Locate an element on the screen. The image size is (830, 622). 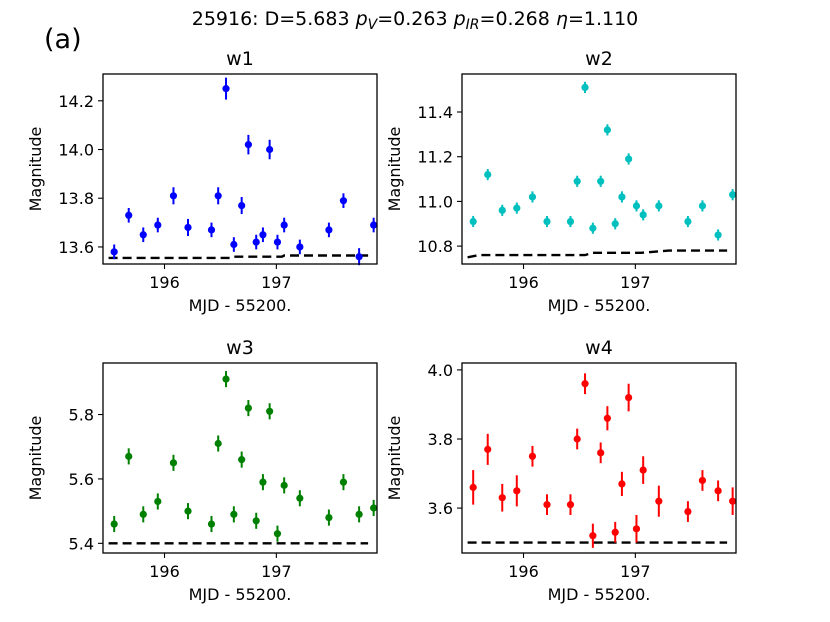
y-tick-label: 5.4 is located at coordinates (81, 543).